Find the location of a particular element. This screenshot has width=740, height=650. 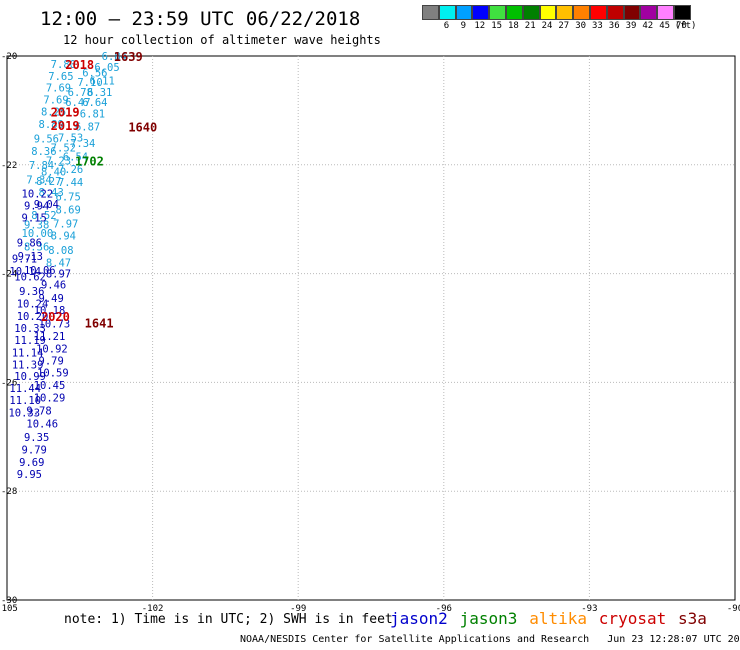

swh-value-dark: 10.45 is located at coordinates (50, 386).